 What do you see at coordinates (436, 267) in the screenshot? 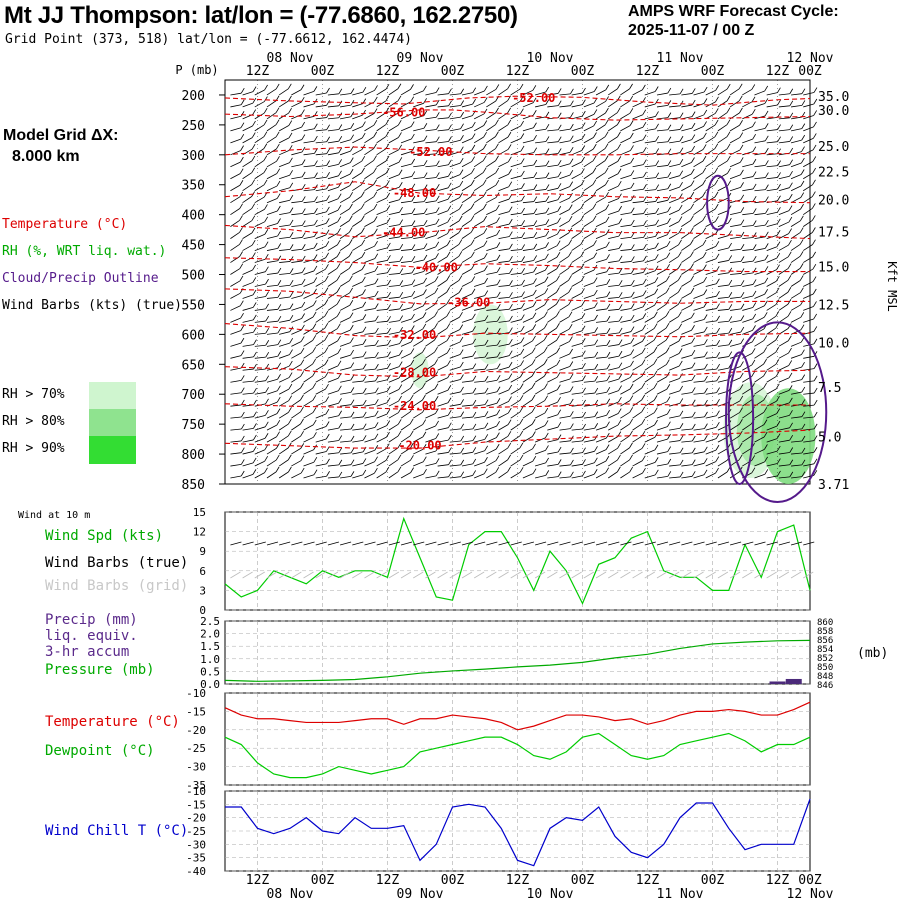
I see `temperature-contour-label: -40.00` at bounding box center [436, 267].